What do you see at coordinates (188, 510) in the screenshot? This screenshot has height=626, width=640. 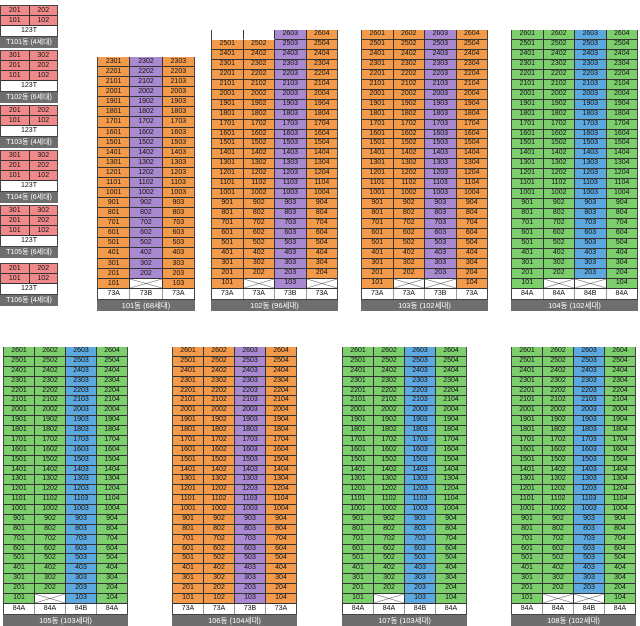 I see `unit-cell: 1001` at bounding box center [188, 510].